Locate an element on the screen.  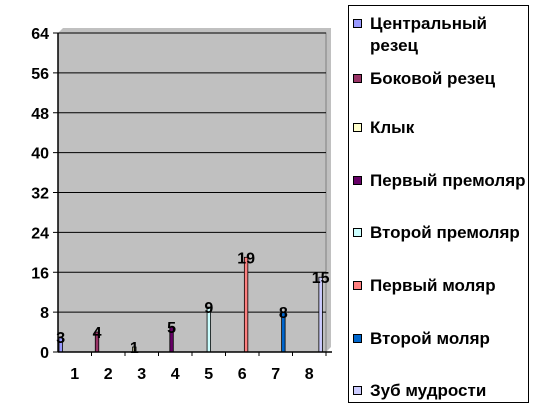
bars-group is located at coordinates (190, 304).